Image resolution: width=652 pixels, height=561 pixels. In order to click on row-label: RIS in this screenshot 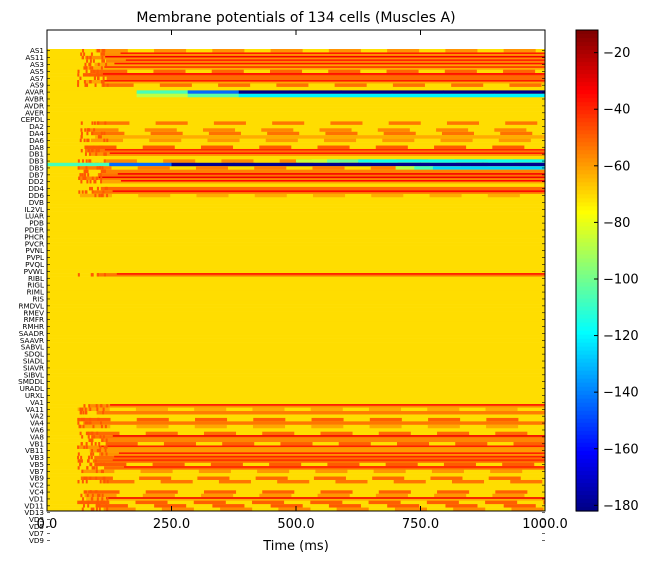, I will do `click(38, 298)`.